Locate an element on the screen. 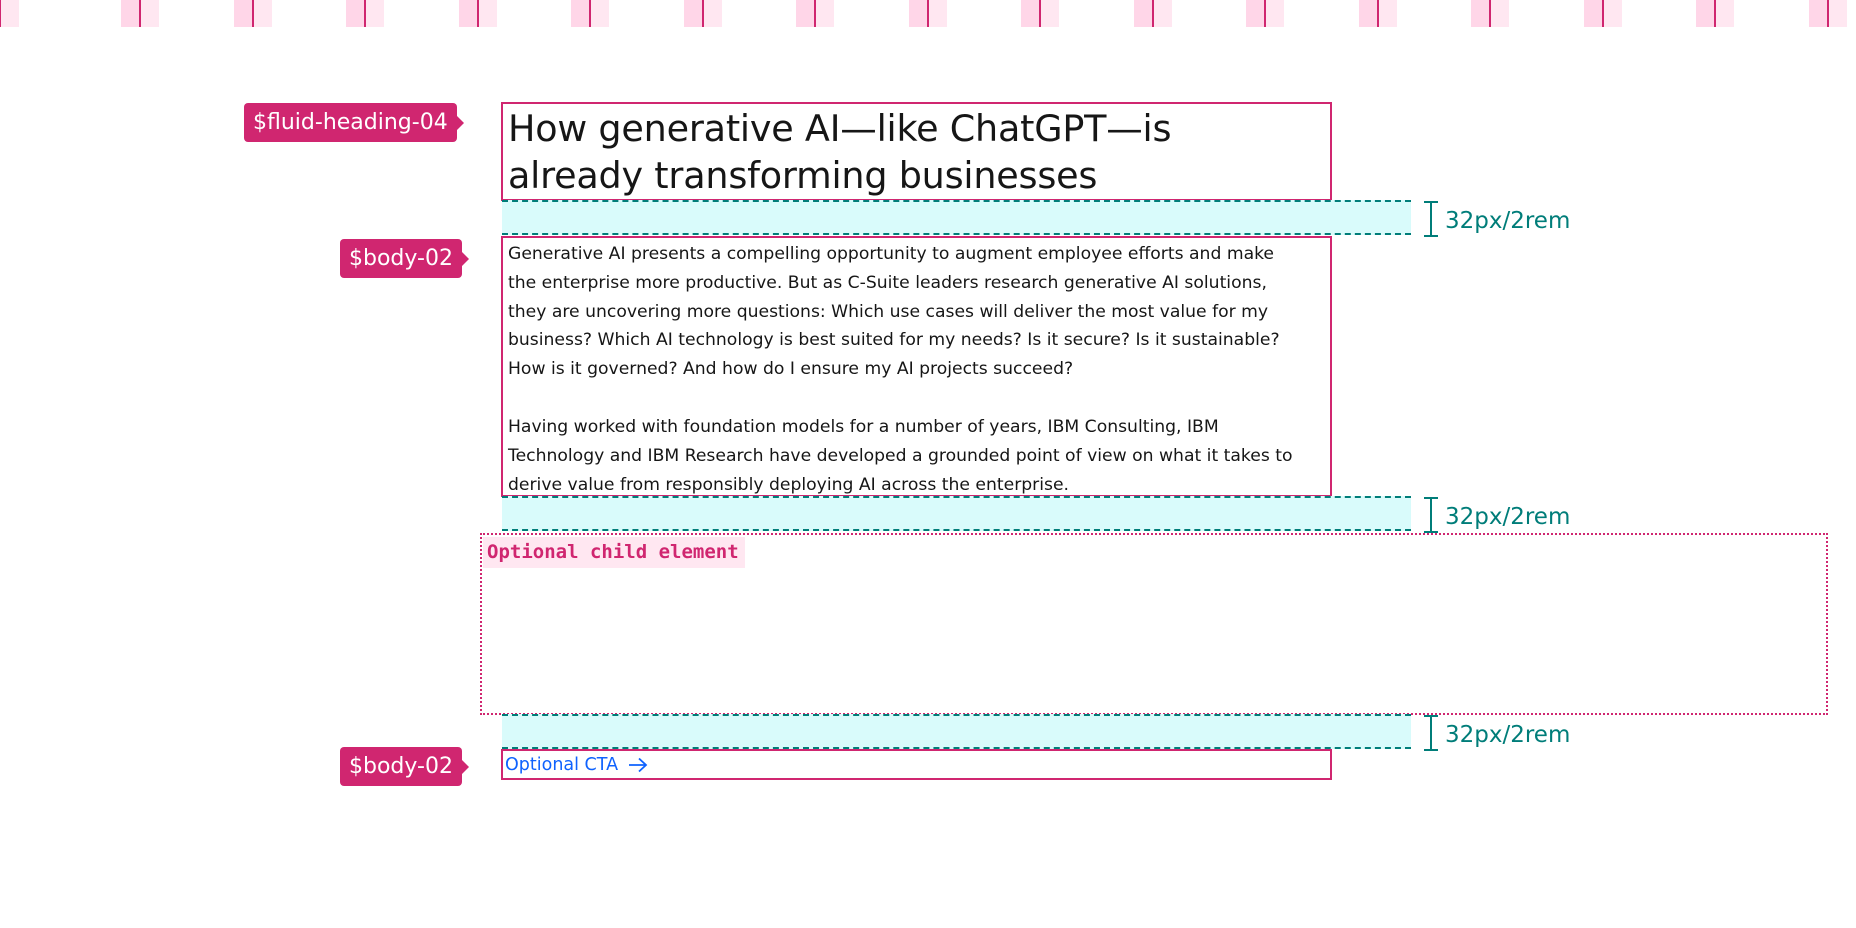  grid-columns-indicator is located at coordinates (928, 13).